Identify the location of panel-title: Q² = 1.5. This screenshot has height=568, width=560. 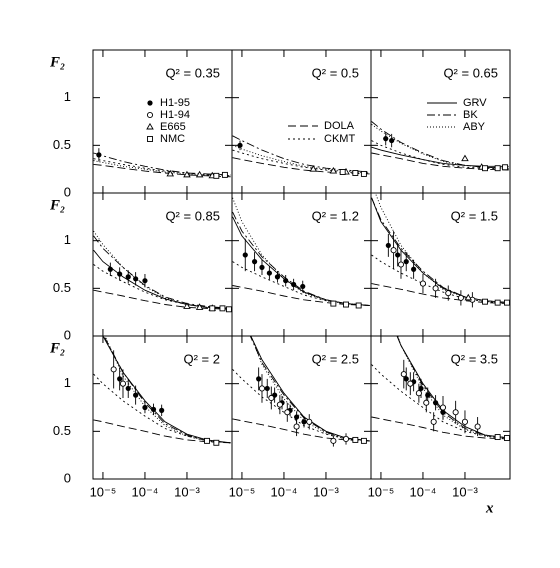
(474, 215).